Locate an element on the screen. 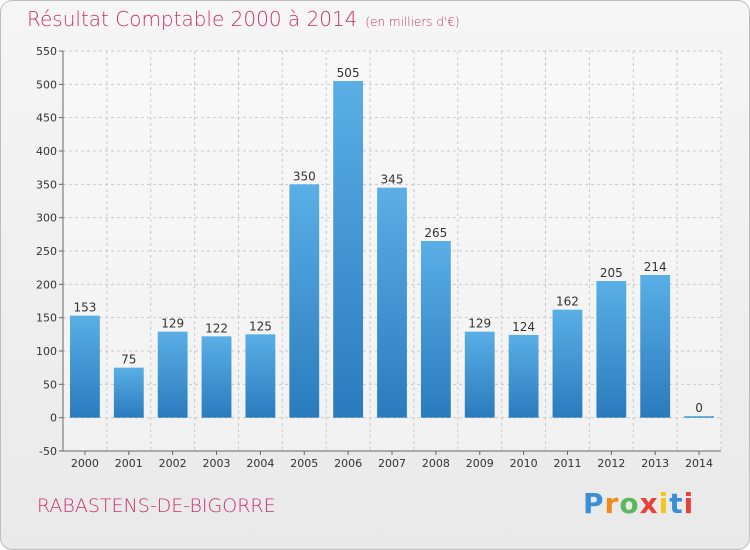  bar-2003 is located at coordinates (216, 377).